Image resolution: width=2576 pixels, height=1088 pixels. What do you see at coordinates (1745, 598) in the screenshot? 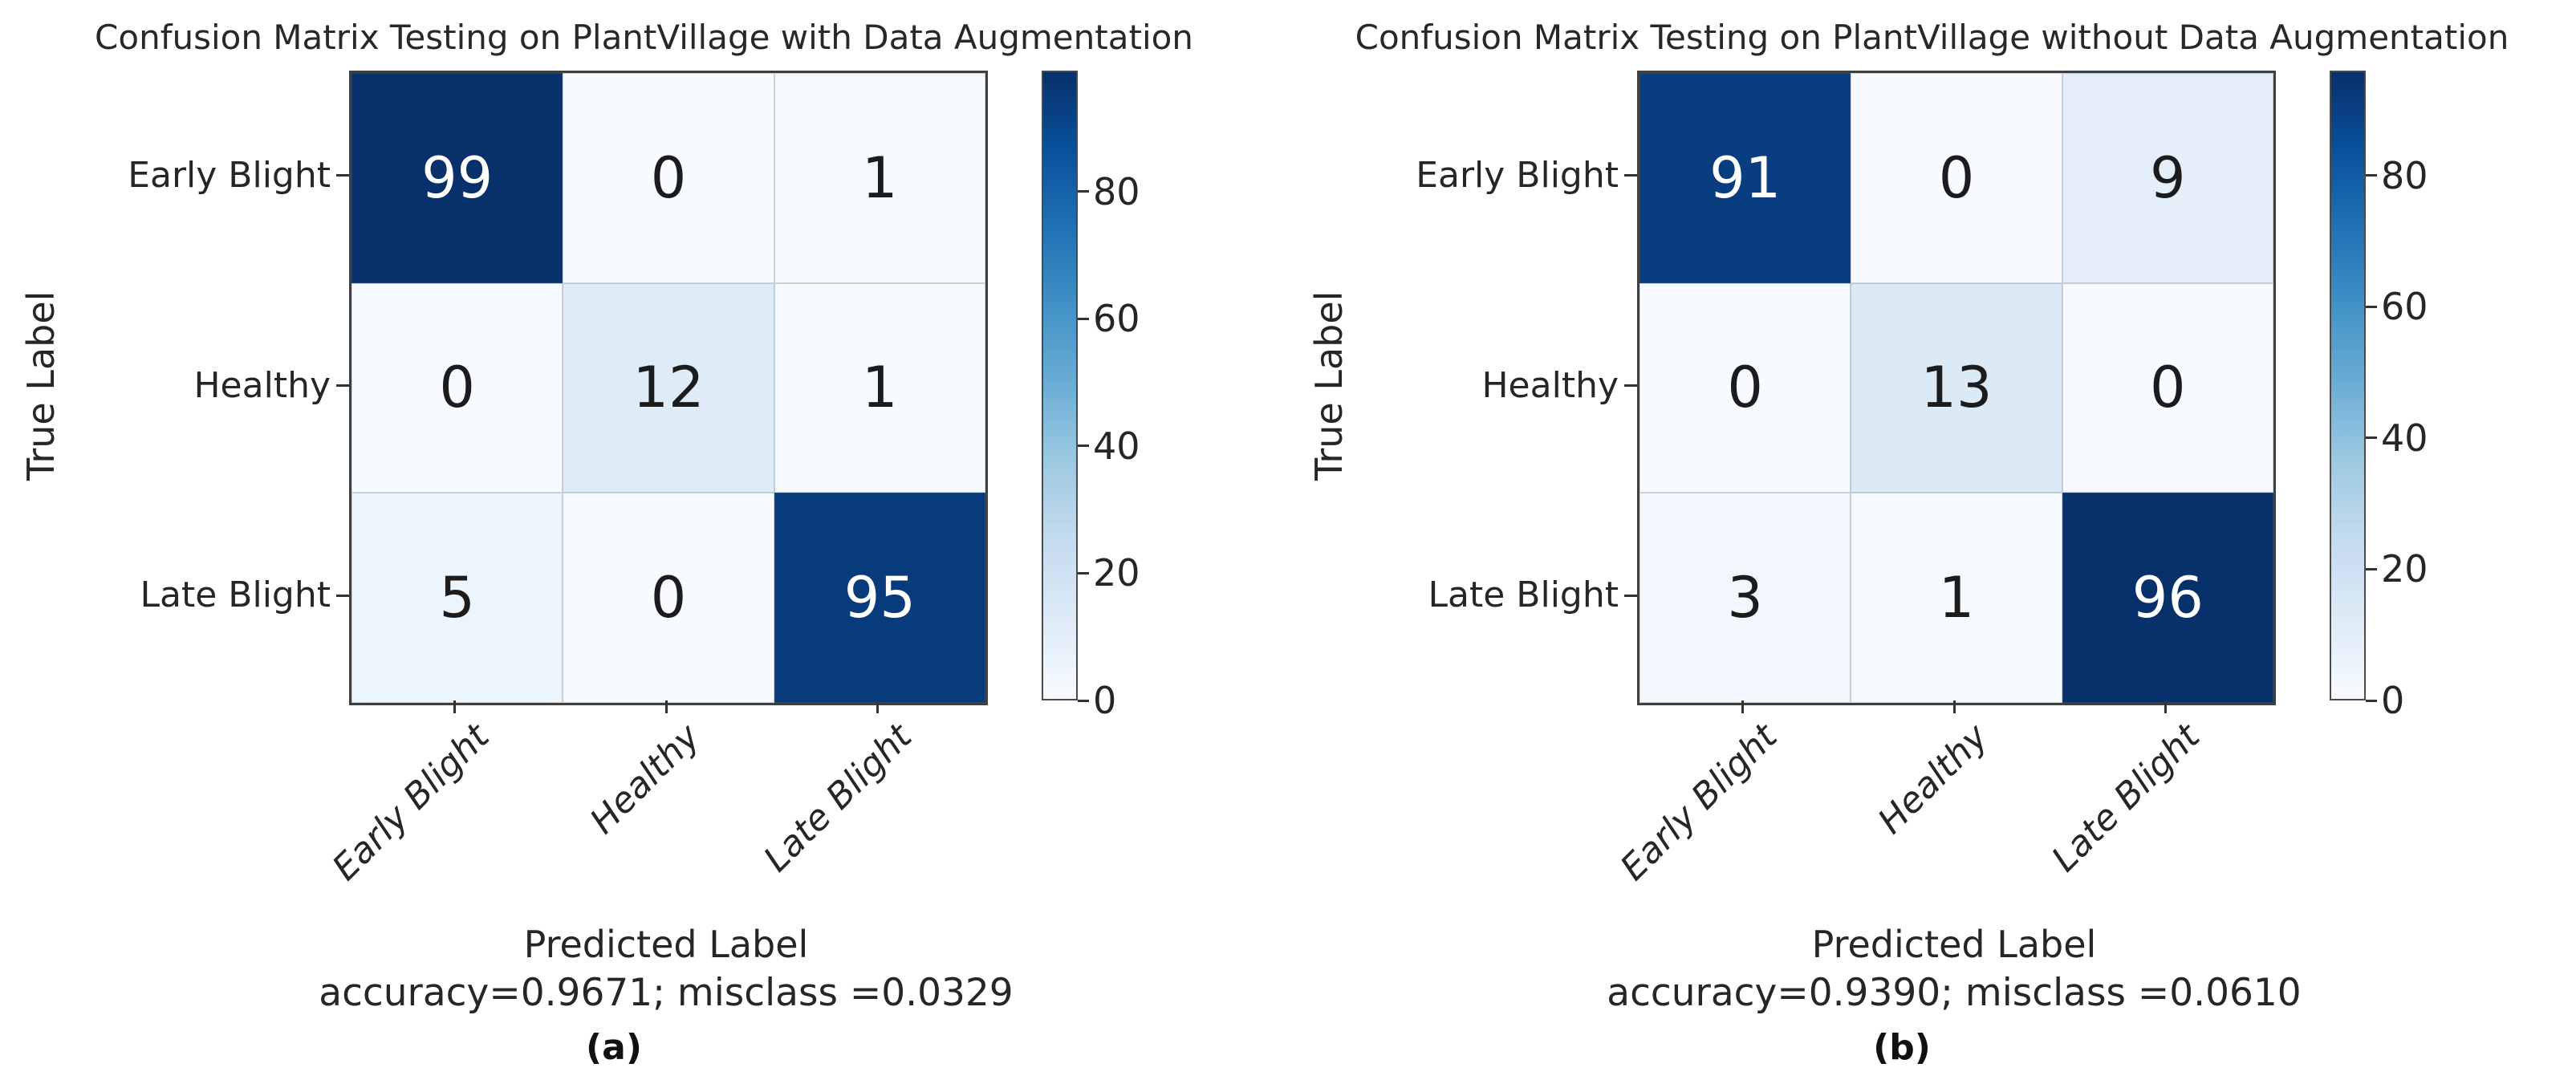
I see `heatmap-cell: 3` at bounding box center [1745, 598].